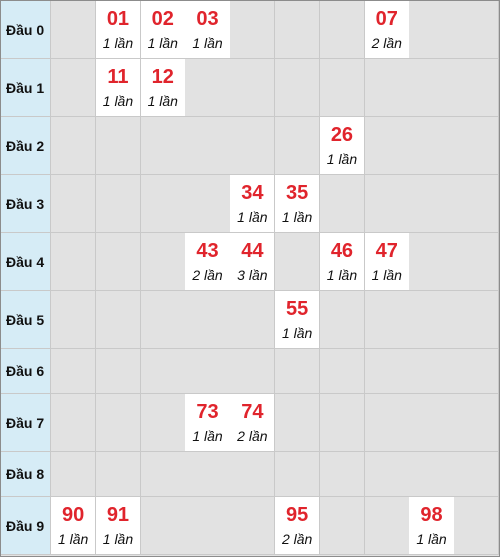  I want to click on number-cell: 55 1 lần, so click(298, 320).